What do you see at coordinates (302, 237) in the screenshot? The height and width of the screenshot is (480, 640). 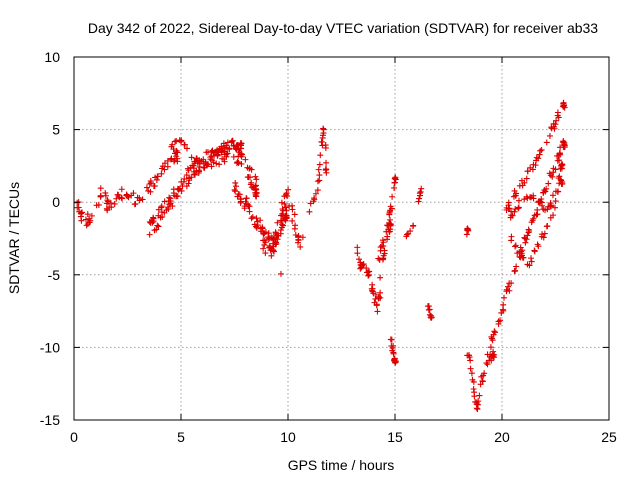 I see `data-point-isolated-a` at bounding box center [302, 237].